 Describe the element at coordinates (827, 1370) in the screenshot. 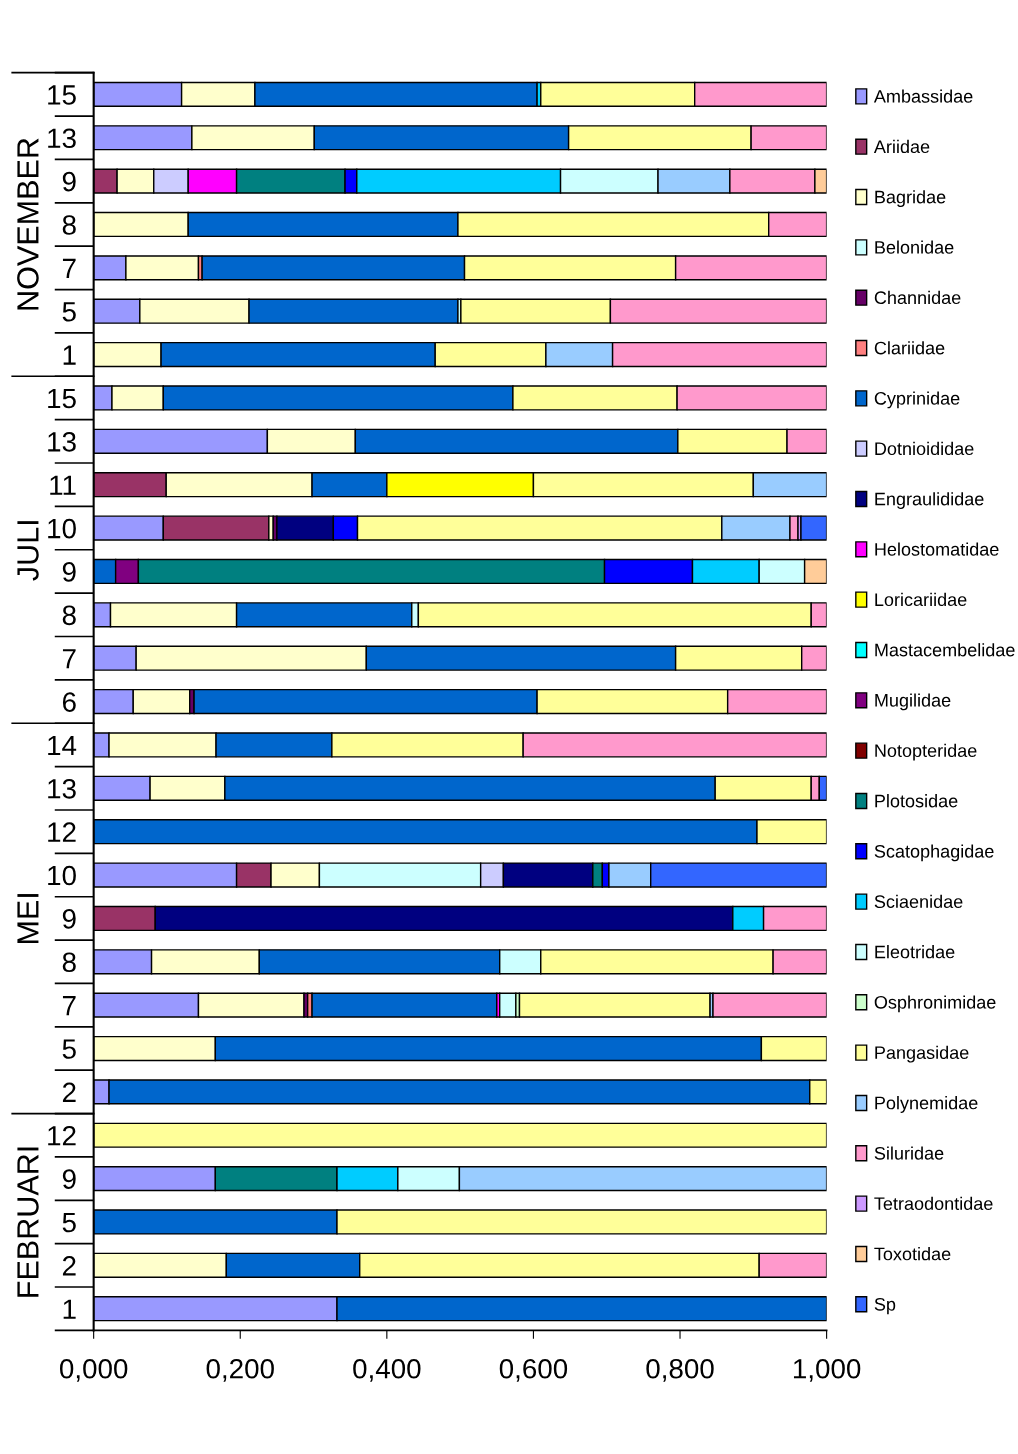

I see `x-tick-label: 1,000` at that location.